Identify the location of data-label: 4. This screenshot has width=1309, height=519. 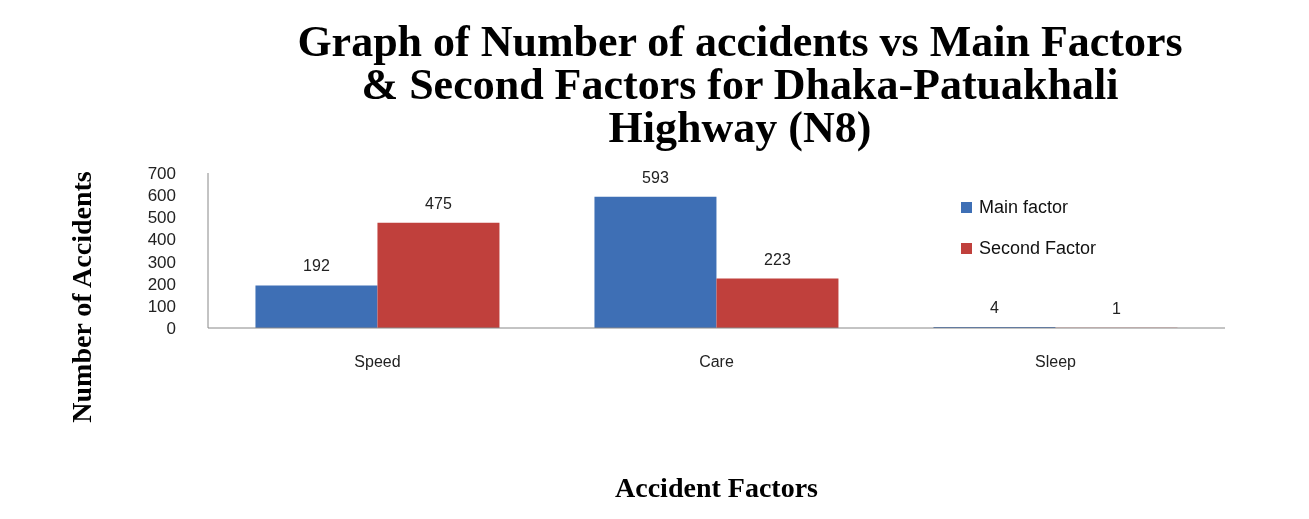
(995, 308).